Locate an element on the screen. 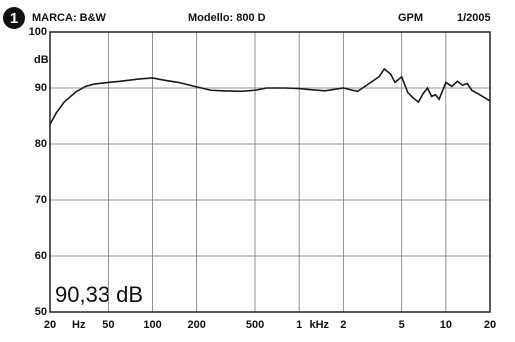 The height and width of the screenshot is (342, 515). x-tick-label: 5 is located at coordinates (402, 325).